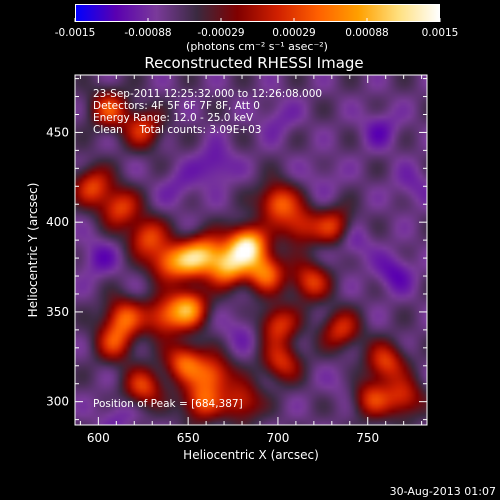  I want to click on x-axis-label: Heliocentric X (arcsec), so click(251, 455).